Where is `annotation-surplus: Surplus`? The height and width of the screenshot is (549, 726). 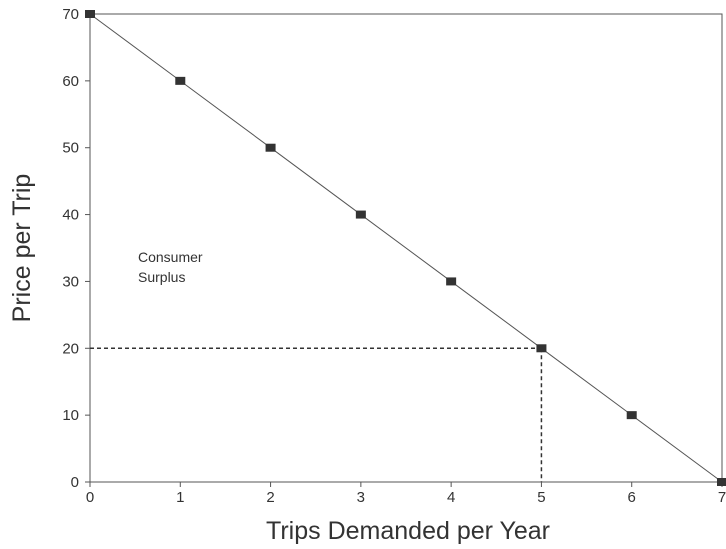 annotation-surplus: Surplus is located at coordinates (161, 277).